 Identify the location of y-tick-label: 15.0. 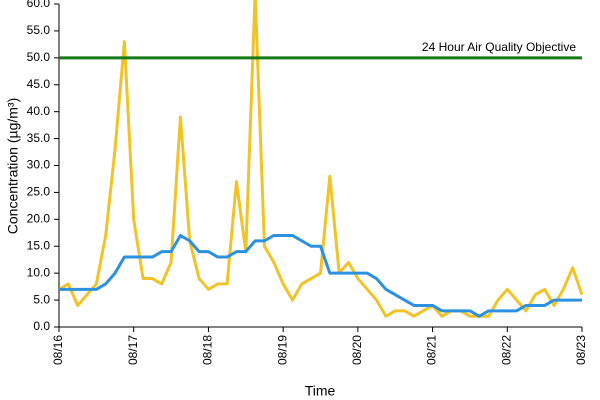
(39, 245).